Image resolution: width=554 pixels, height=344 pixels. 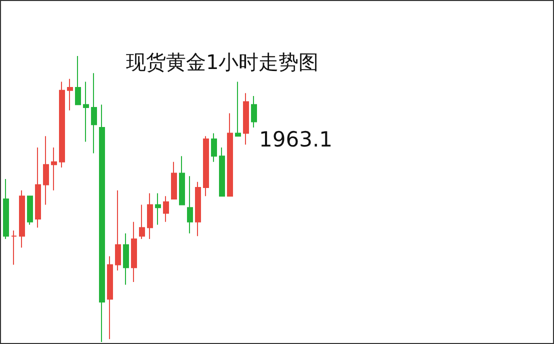 I want to click on chart-title: 现货黄金1小时走势图, so click(x=222, y=62).